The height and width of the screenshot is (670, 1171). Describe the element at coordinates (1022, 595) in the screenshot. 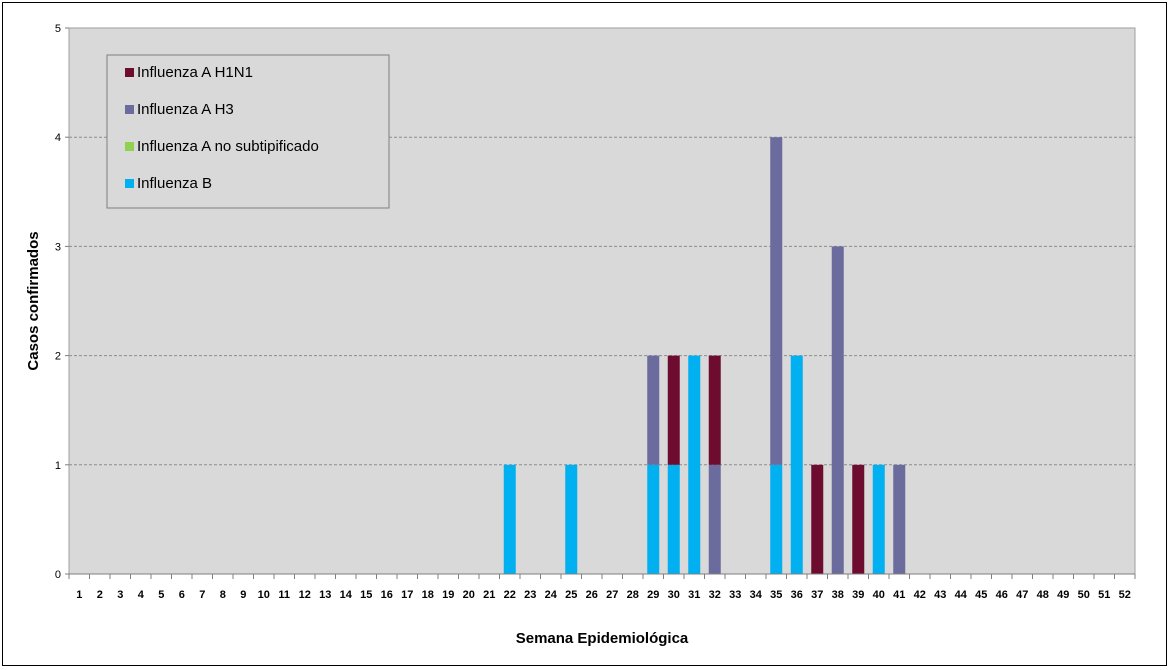

I see `x-tick-label: 47` at that location.